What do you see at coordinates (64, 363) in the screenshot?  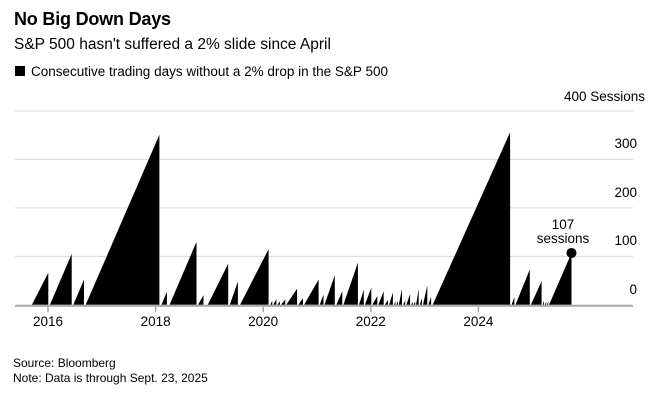 I see `source-note: Source: Bloomberg` at bounding box center [64, 363].